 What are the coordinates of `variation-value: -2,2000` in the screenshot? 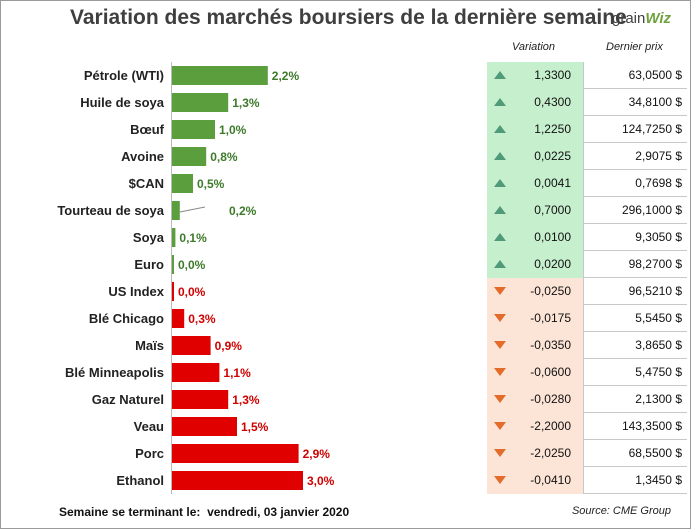 It's located at (550, 426).